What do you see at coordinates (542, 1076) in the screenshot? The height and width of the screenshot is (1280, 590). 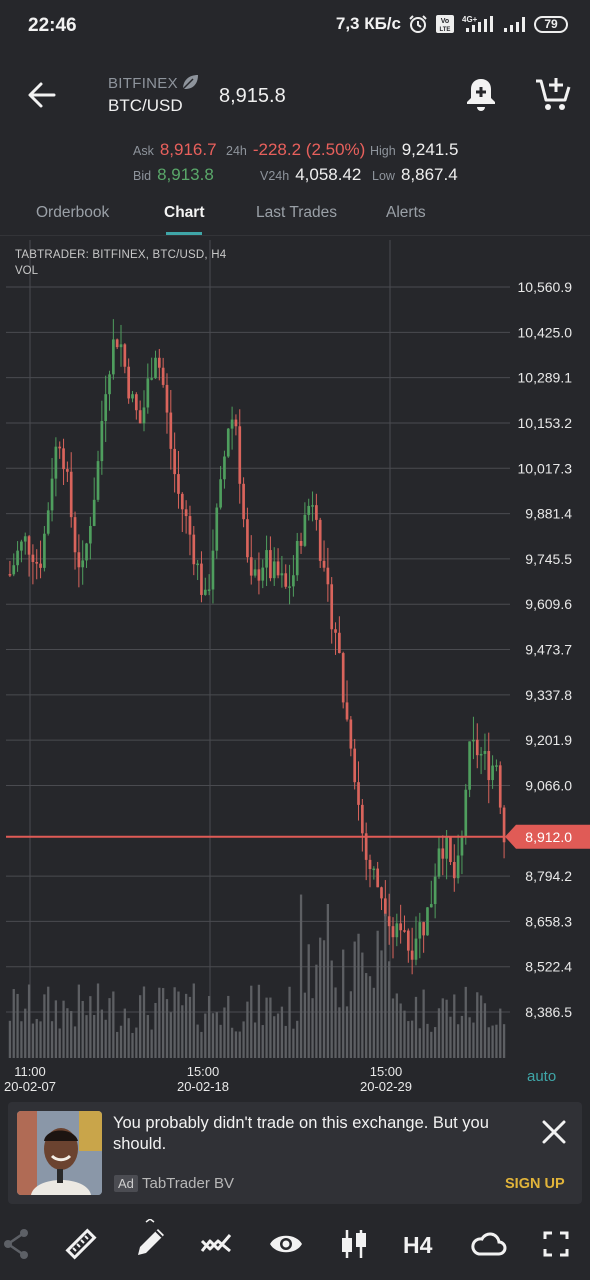 I see `auto-scale-button: auto` at bounding box center [542, 1076].